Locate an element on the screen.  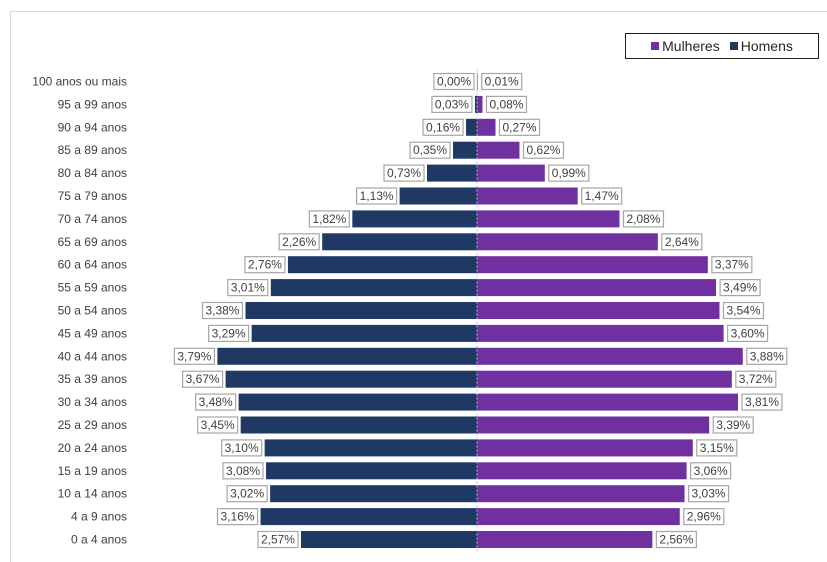
category-label: 45 a 49 anos is located at coordinates (92, 333).